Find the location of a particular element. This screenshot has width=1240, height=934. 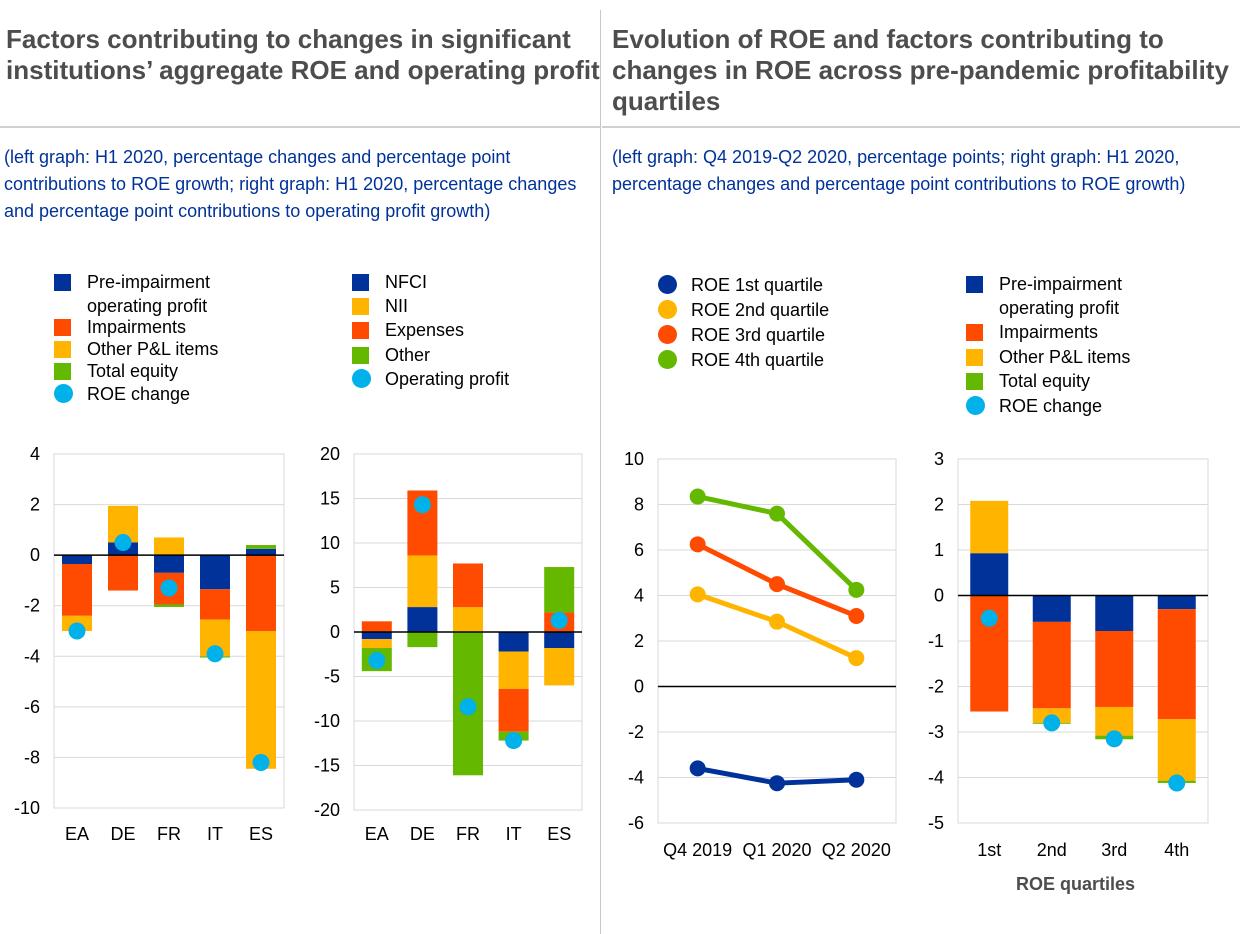

y-tick-label: 1 is located at coordinates (939, 550).